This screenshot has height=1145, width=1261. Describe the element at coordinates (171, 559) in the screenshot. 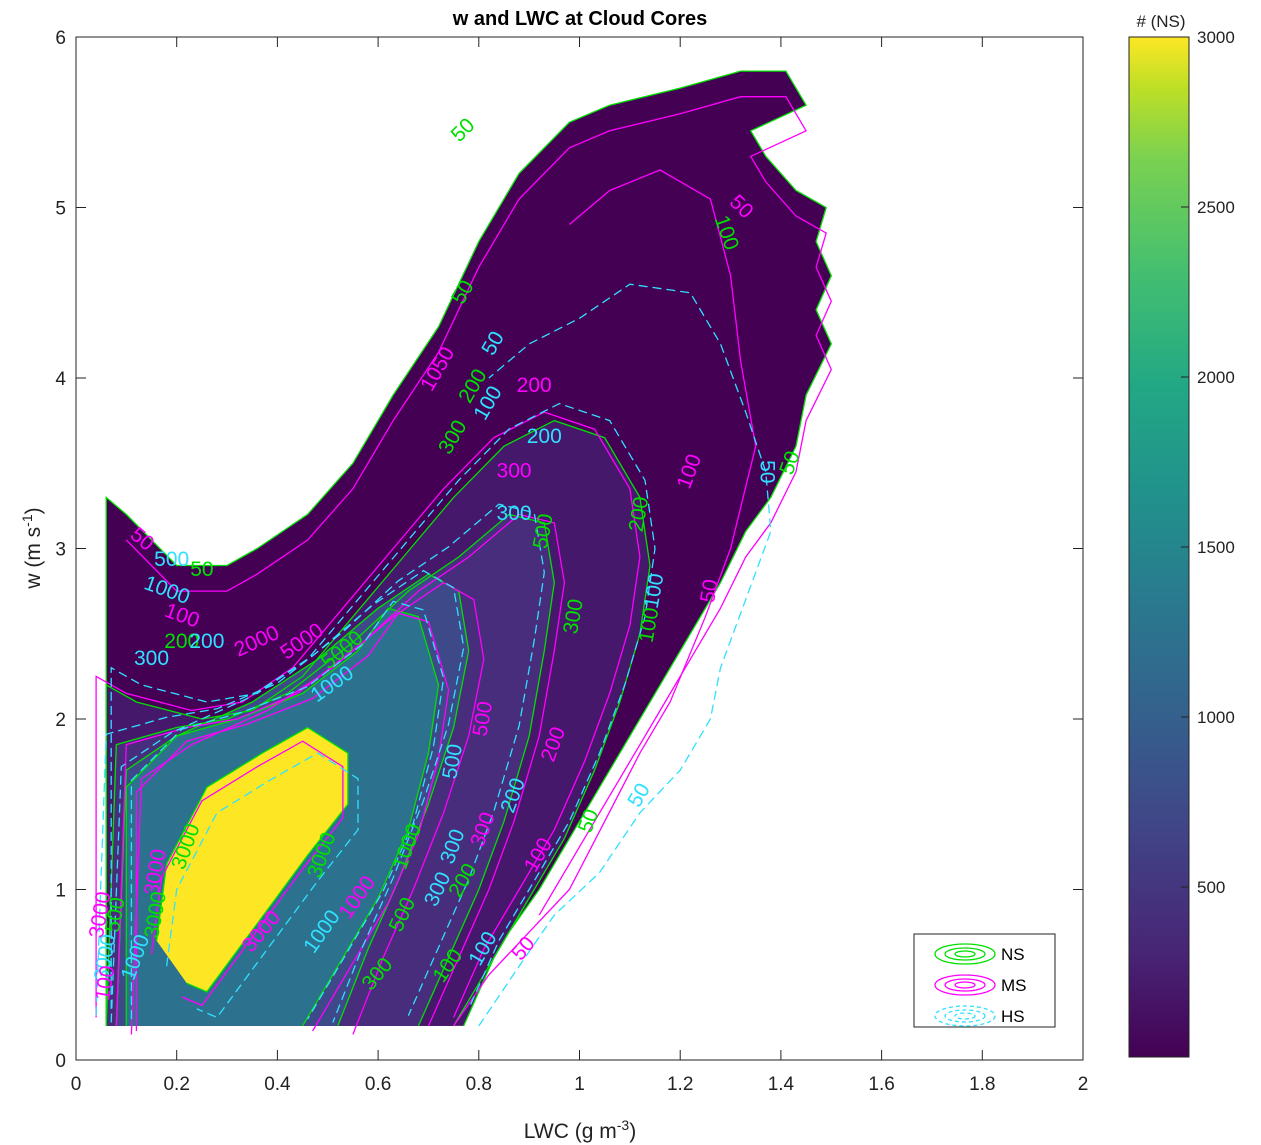

I see `contour-label-hs: 500` at that location.